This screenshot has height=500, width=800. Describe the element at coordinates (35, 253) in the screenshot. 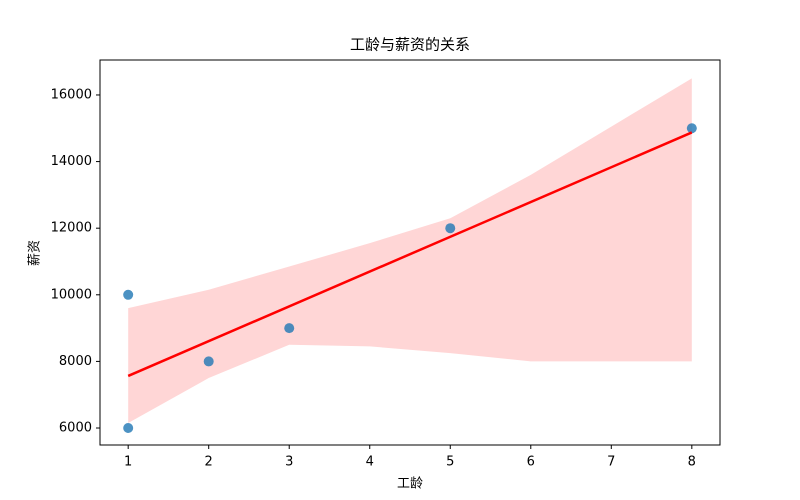

I see `y-axis-label: 薪资` at that location.